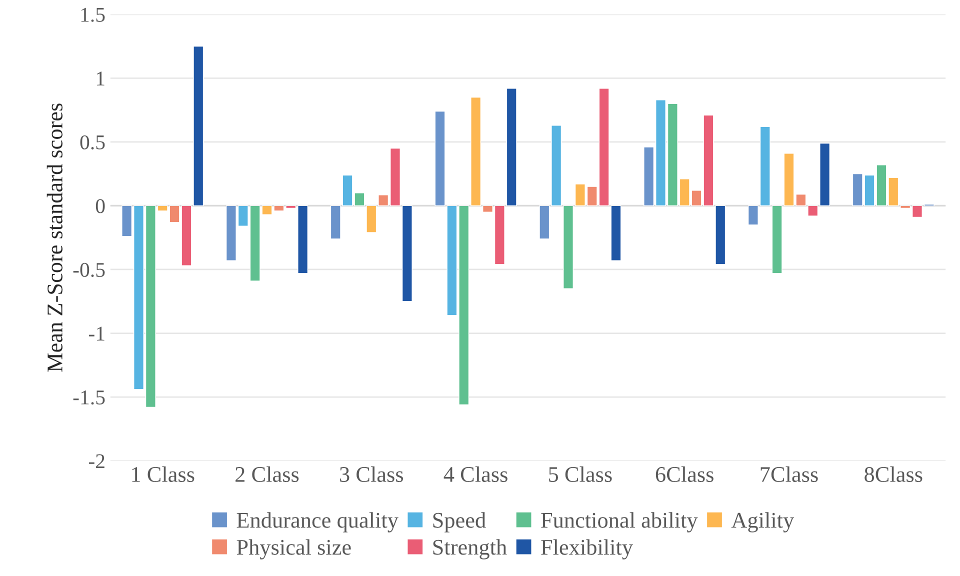 The image size is (960, 576). I want to click on y-tick-label: -1.5, so click(89, 397).